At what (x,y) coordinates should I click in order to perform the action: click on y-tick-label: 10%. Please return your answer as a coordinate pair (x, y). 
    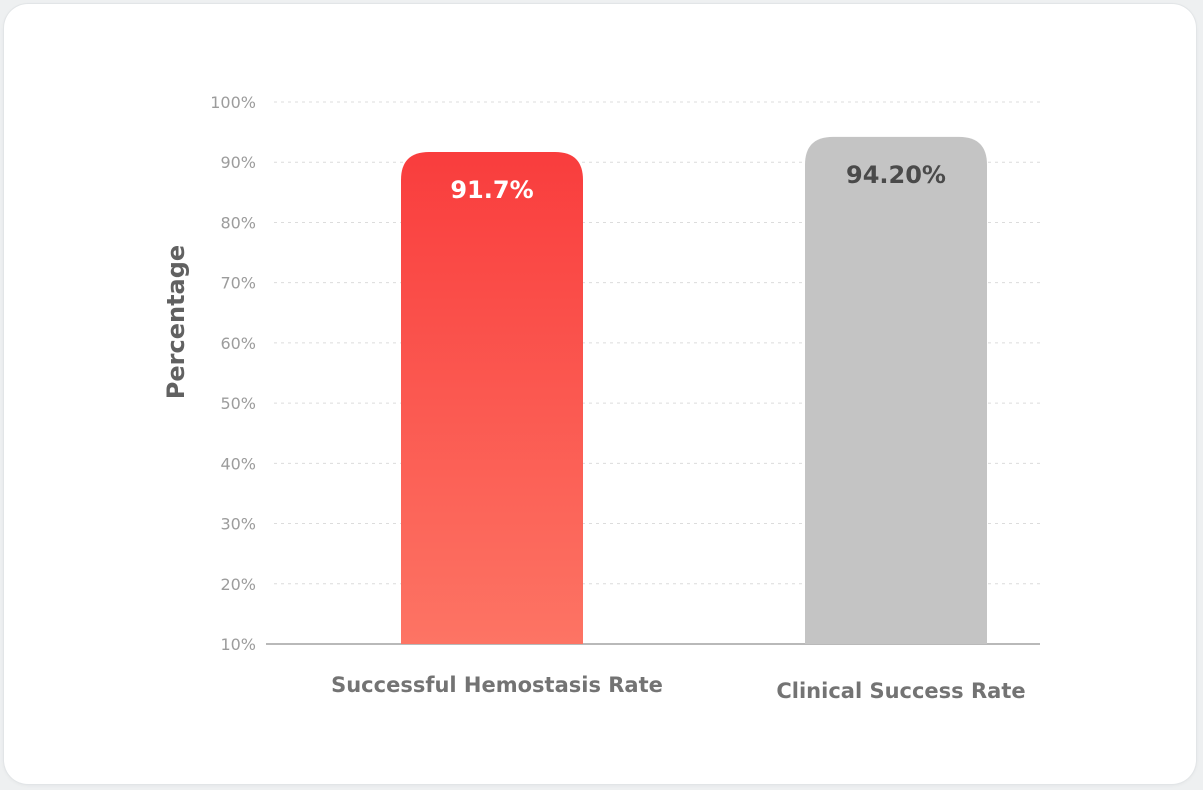
    Looking at the image, I should click on (238, 644).